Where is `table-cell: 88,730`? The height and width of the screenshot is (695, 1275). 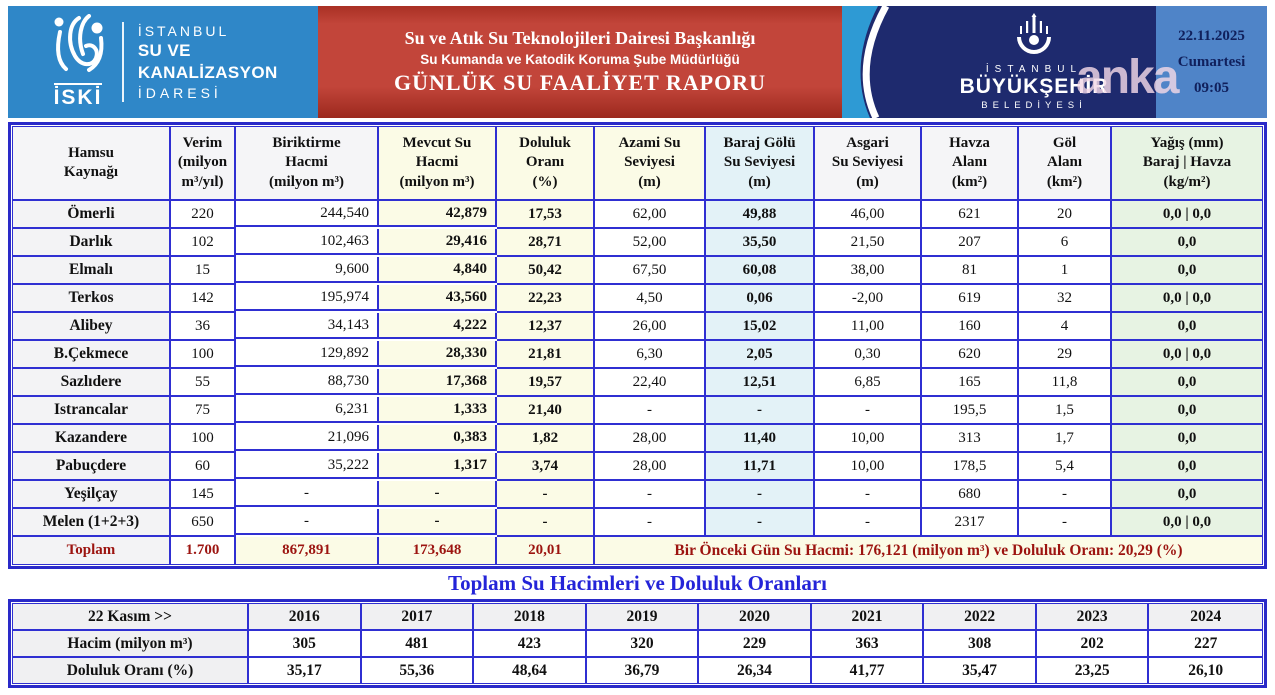
table-cell: 88,730 is located at coordinates (307, 382).